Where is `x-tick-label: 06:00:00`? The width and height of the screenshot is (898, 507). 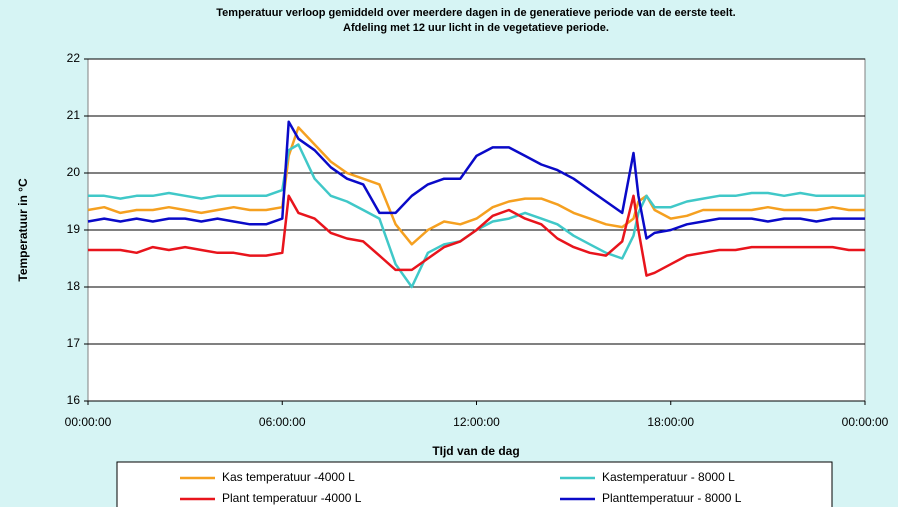 x-tick-label: 06:00:00 is located at coordinates (282, 422).